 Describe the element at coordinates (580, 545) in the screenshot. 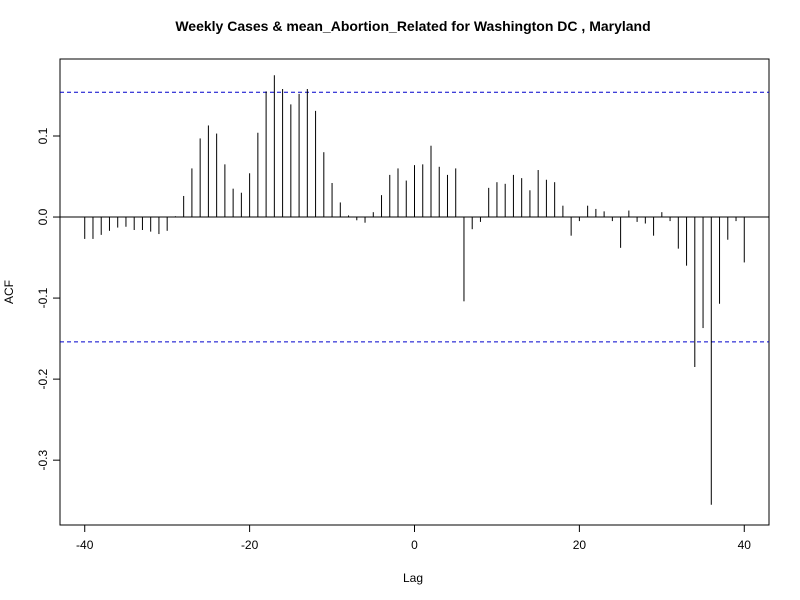

I see `x-tick-label: 20` at that location.